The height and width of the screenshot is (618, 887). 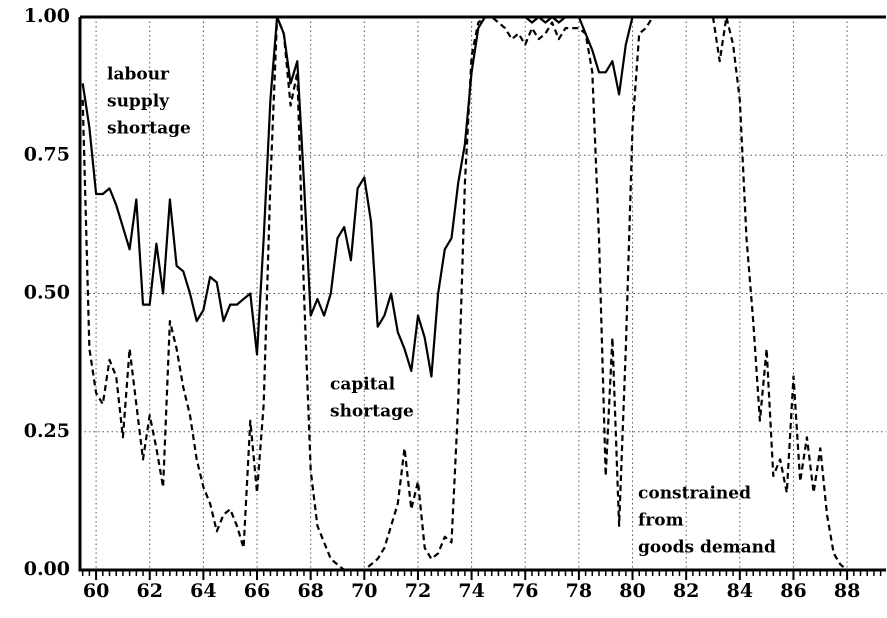 What do you see at coordinates (47, 293) in the screenshot?
I see `y-tick-label: 0.50` at bounding box center [47, 293].